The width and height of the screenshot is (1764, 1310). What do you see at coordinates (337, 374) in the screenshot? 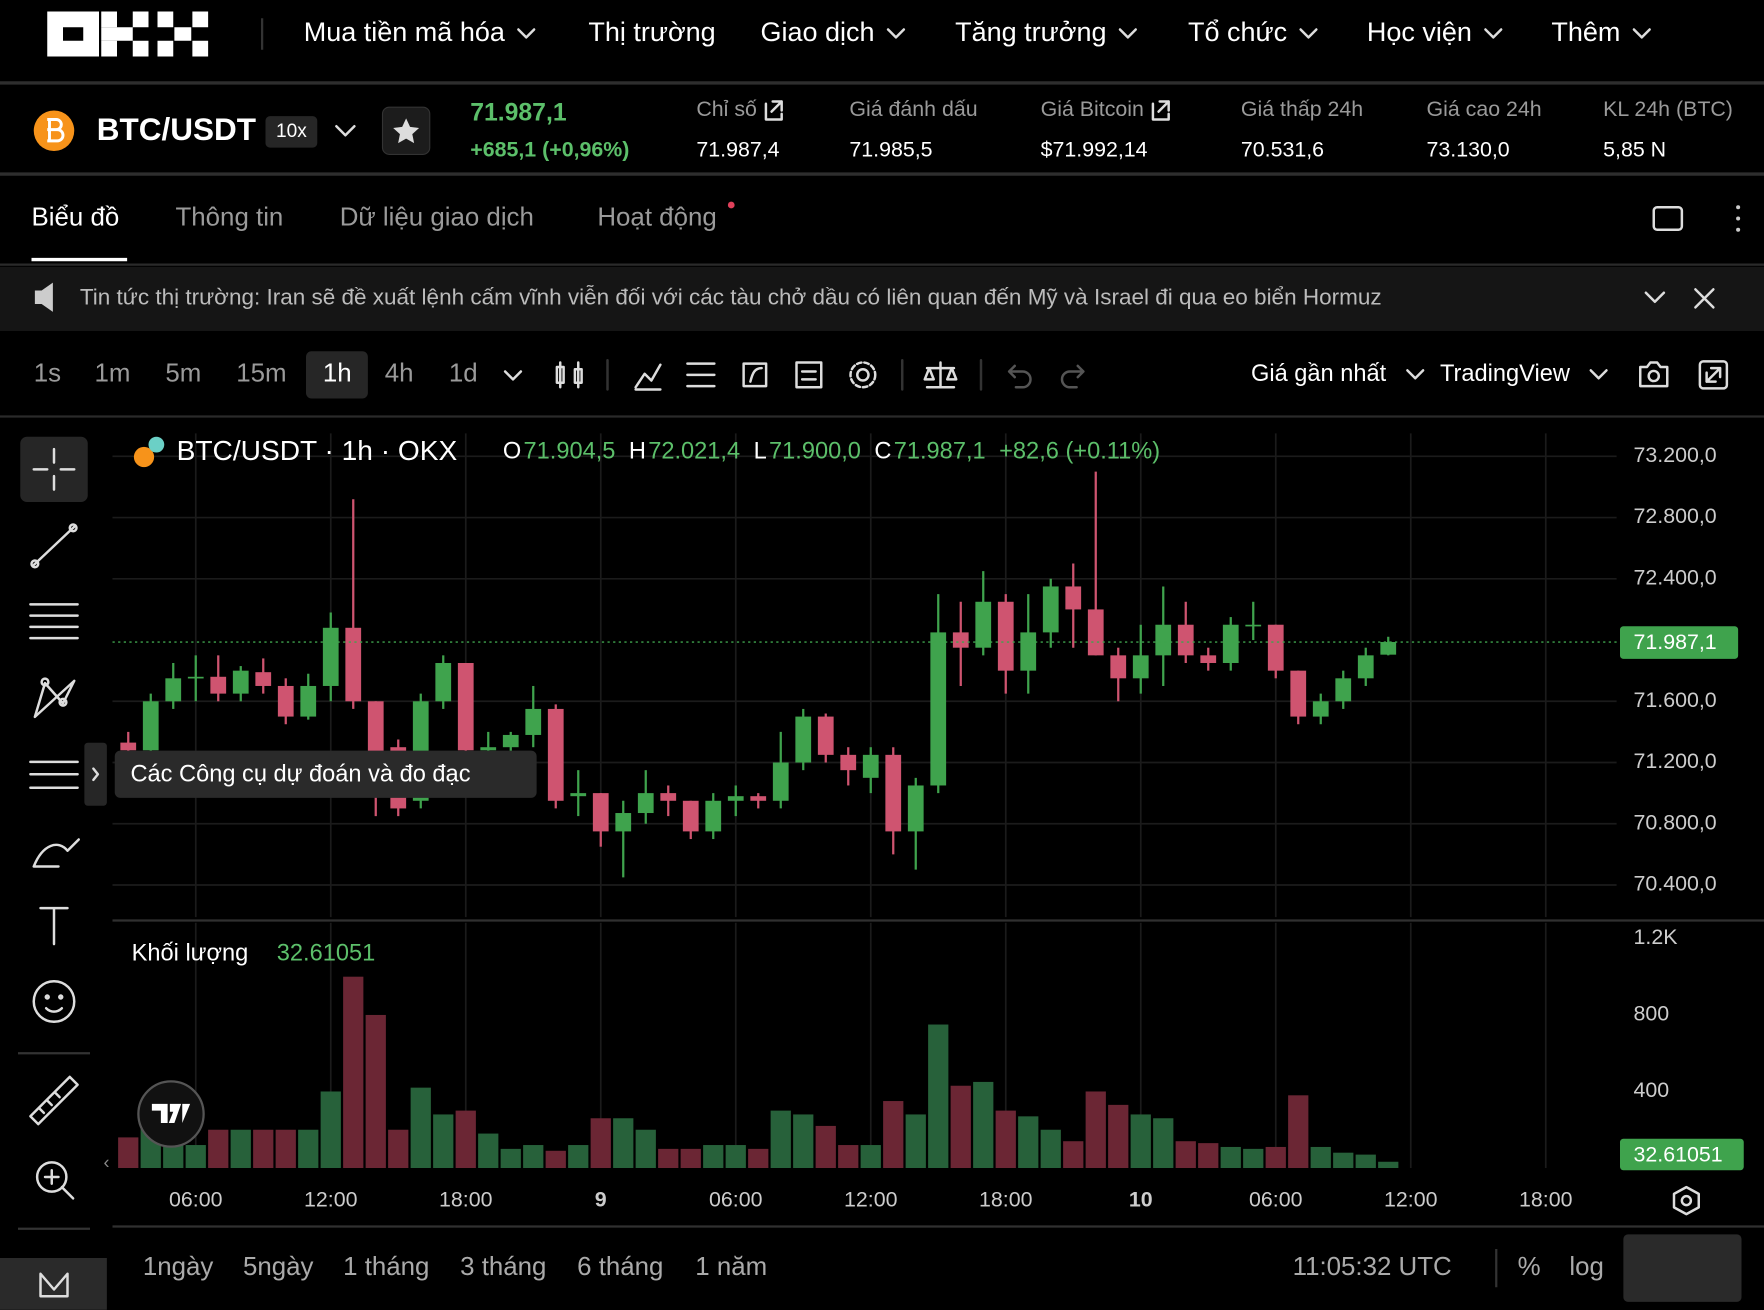
I see `interval: 1h` at bounding box center [337, 374].